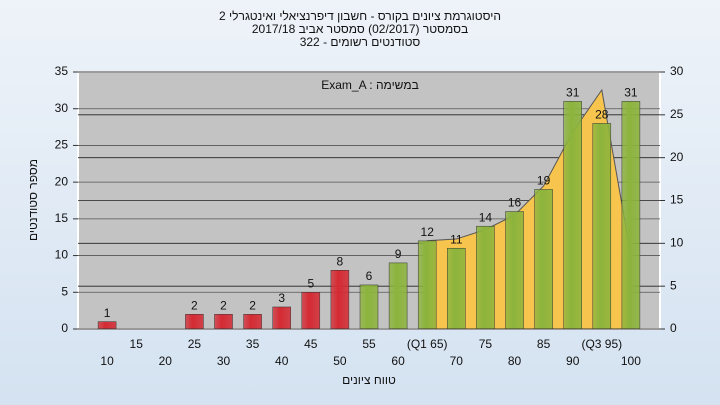  Describe the element at coordinates (340, 361) in the screenshot. I see `x-tick-label: 50` at that location.